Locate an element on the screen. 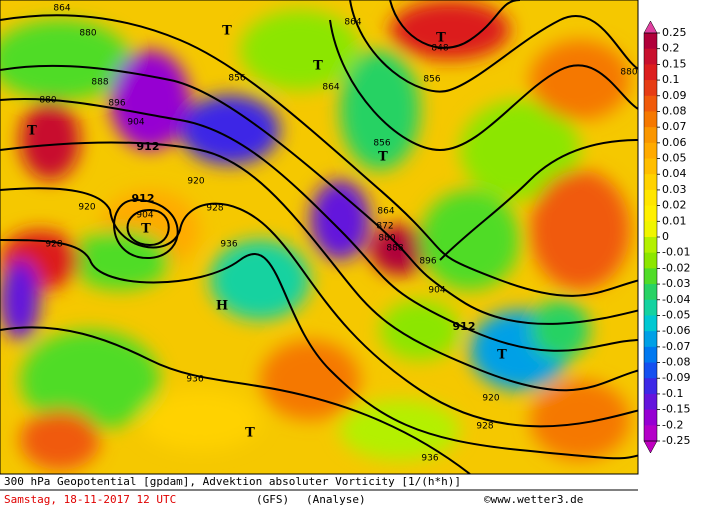 The height and width of the screenshot is (513, 704). colorbar-label: -0.25 is located at coordinates (676, 440).